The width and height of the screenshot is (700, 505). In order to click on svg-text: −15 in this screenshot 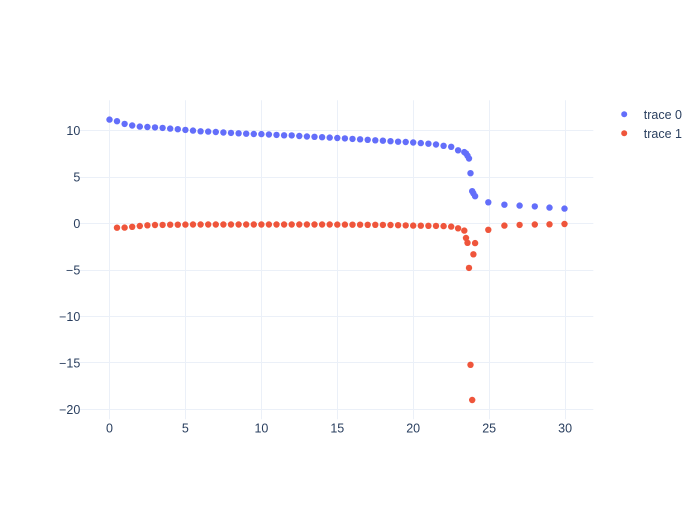, I will do `click(69, 363)`.